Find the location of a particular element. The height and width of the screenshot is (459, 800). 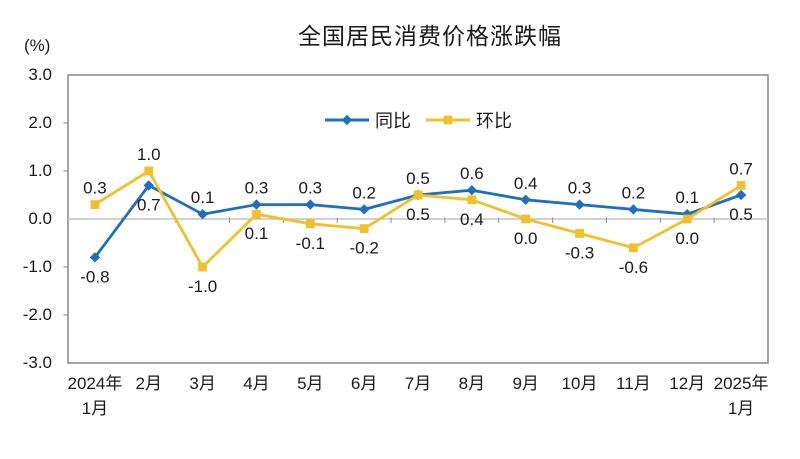

x-axis-label-line: 12月 is located at coordinates (687, 383).